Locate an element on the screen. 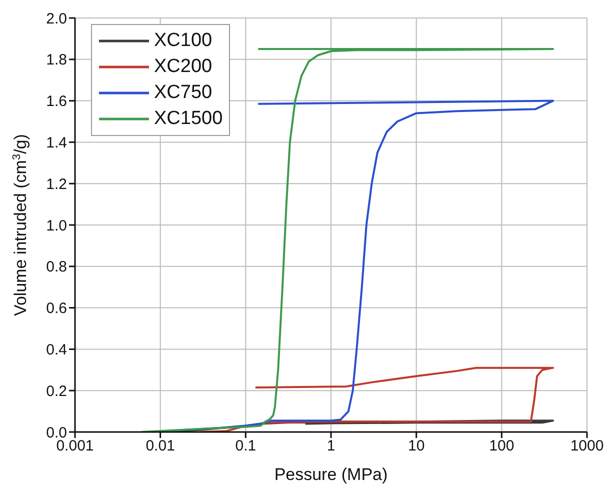 The image size is (613, 502). y-tick-label: 2.0 is located at coordinates (56, 19).